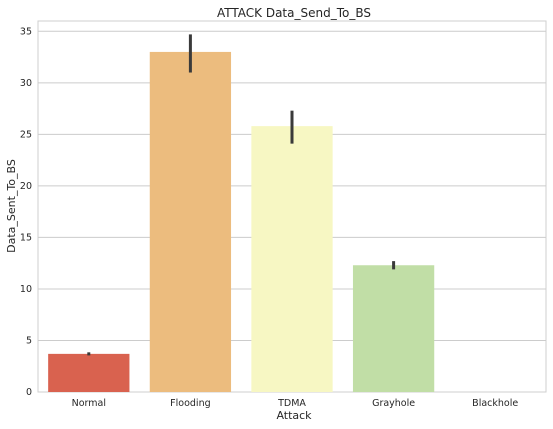  What do you see at coordinates (393, 328) in the screenshot?
I see `bar-grayhole` at bounding box center [393, 328].